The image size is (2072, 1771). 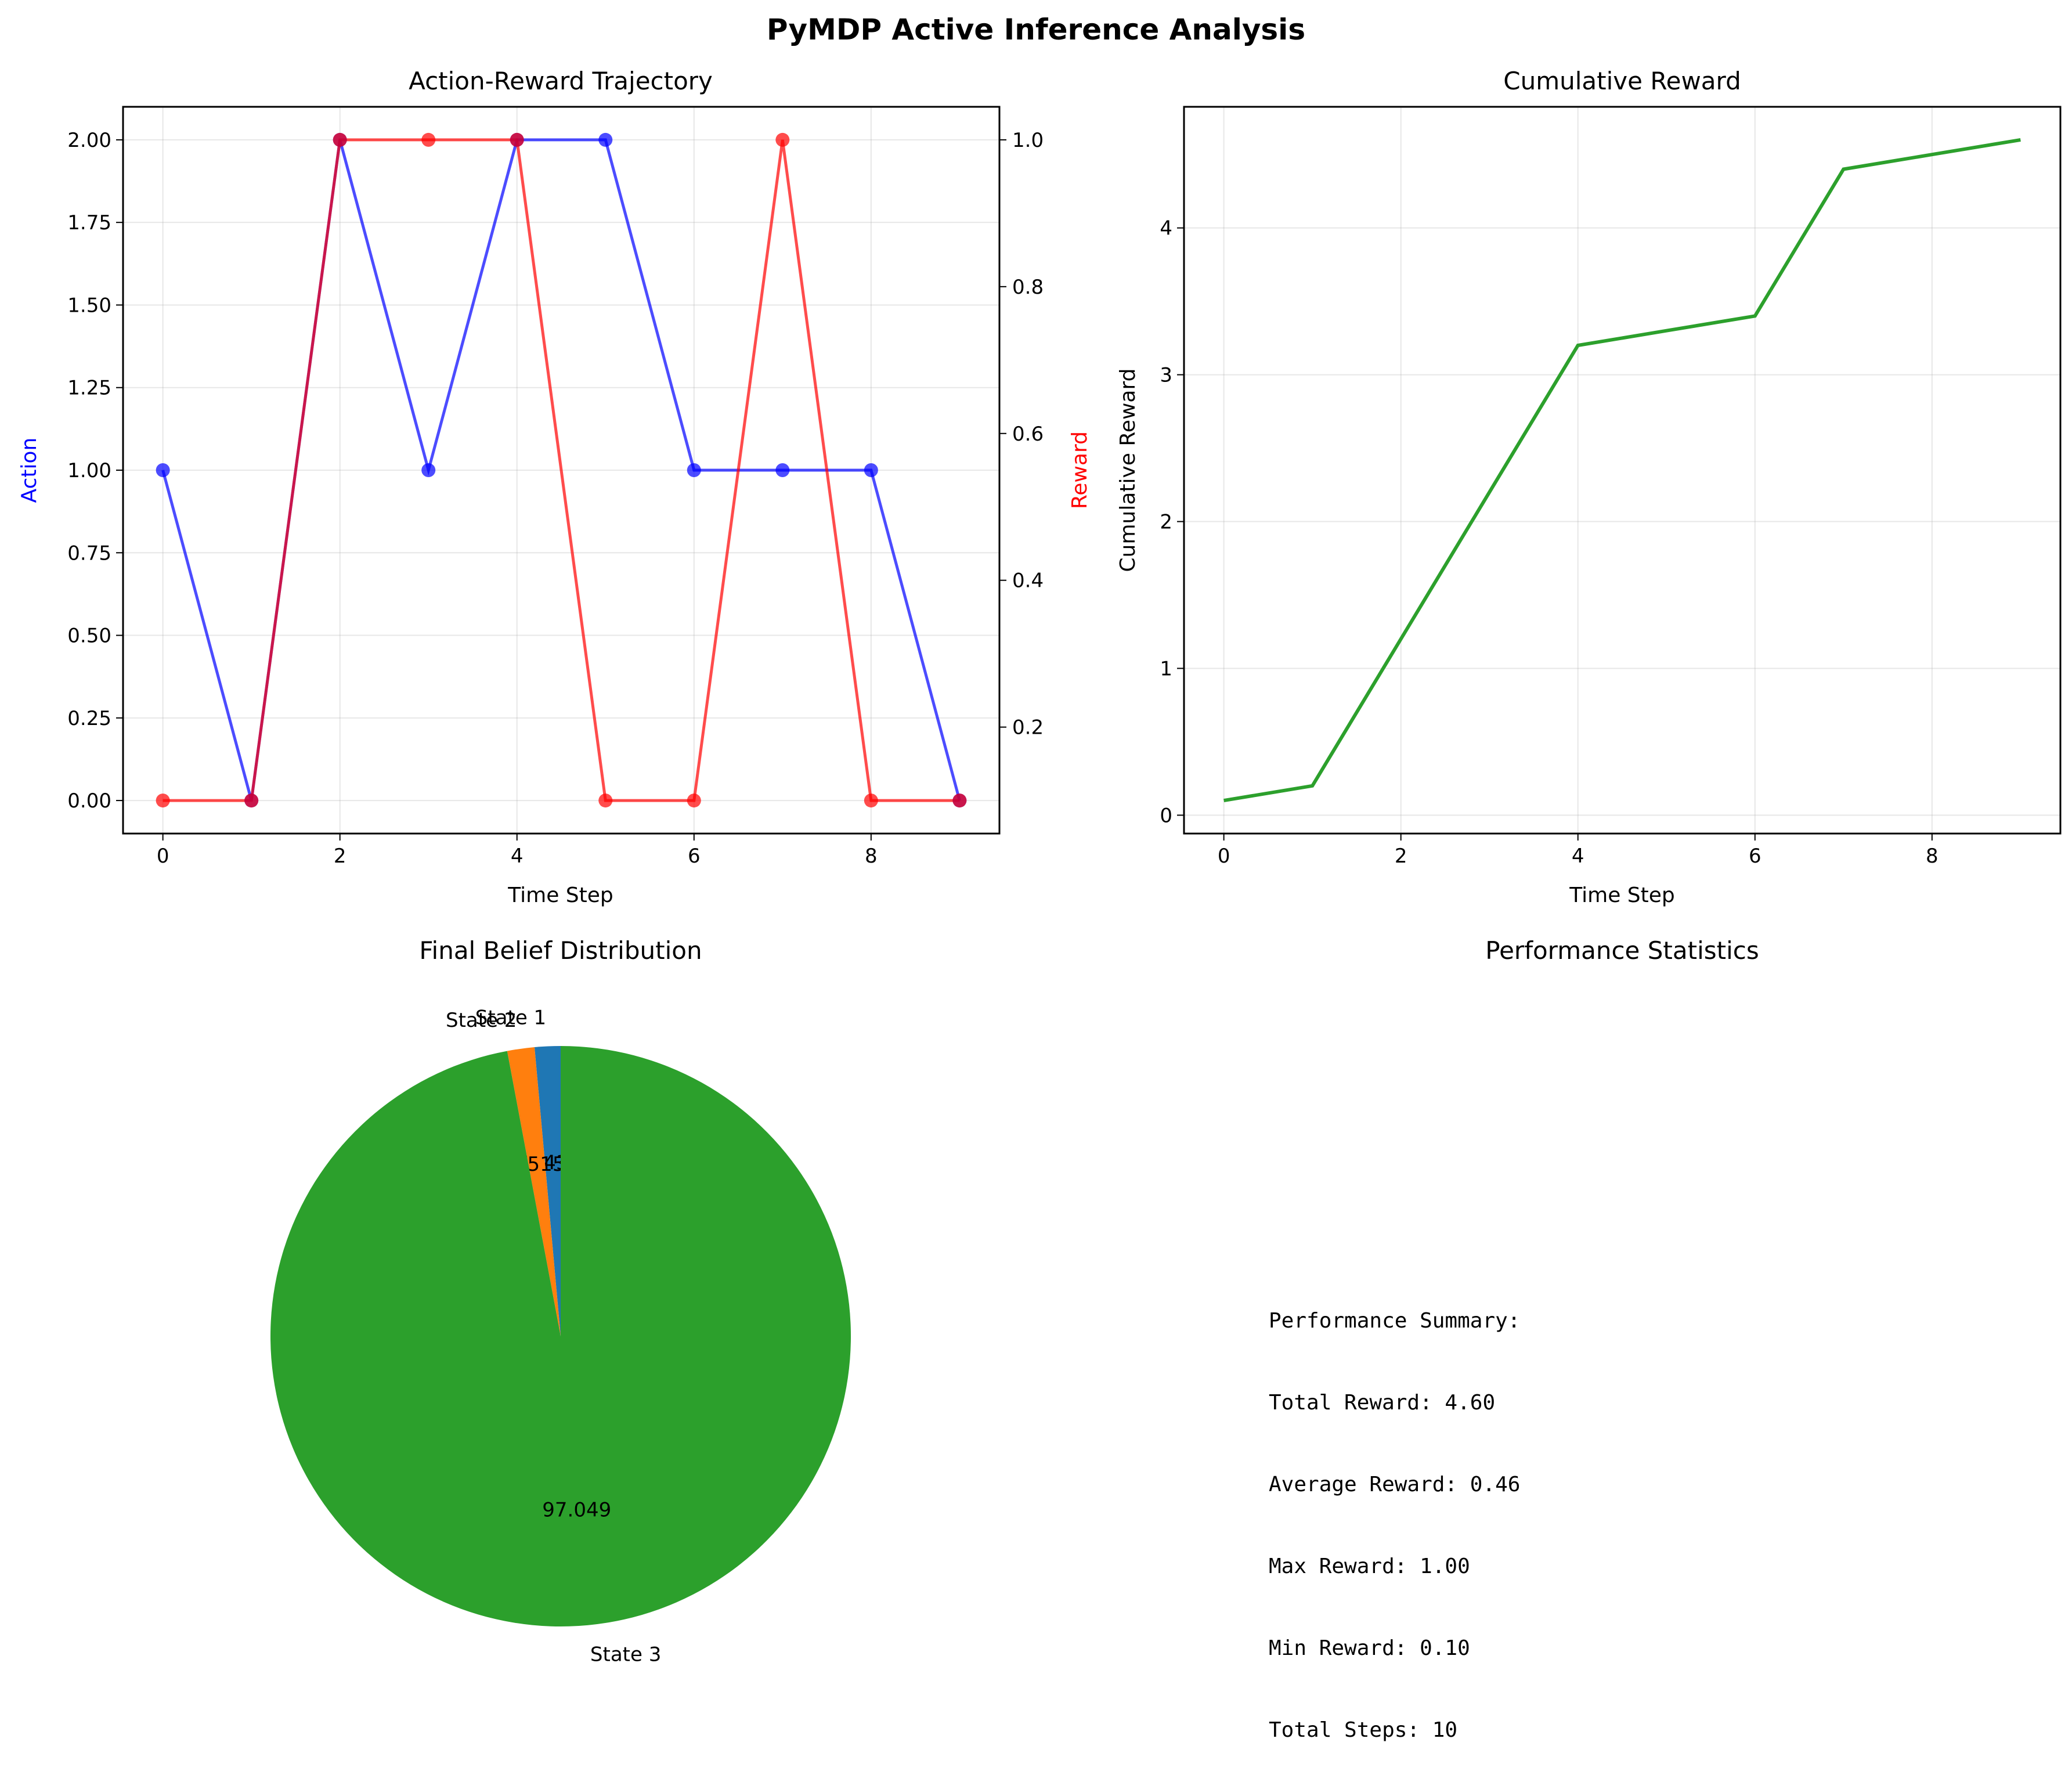 I want to click on cumulative-reward-title: Cumulative Reward, so click(x=1622, y=81).